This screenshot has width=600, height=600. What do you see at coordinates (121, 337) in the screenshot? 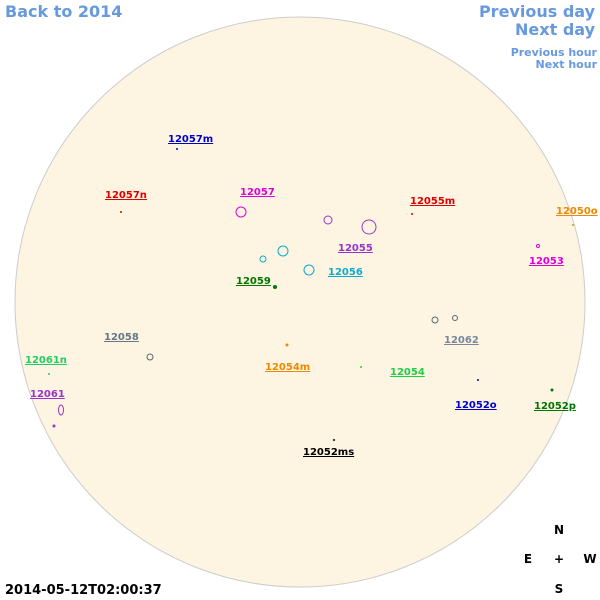
I see `region-label: 12058` at bounding box center [121, 337].